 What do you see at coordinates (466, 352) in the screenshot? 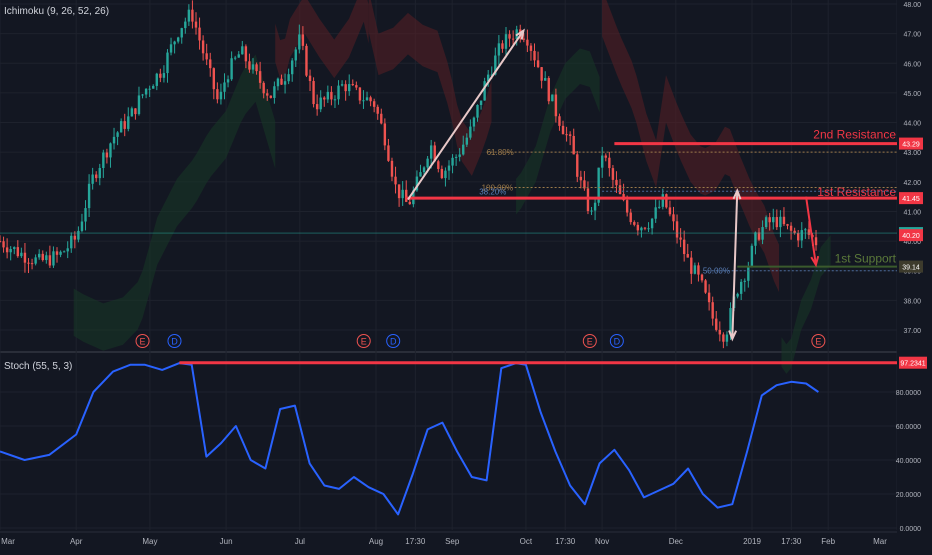
I see `pane-separator` at bounding box center [466, 352].